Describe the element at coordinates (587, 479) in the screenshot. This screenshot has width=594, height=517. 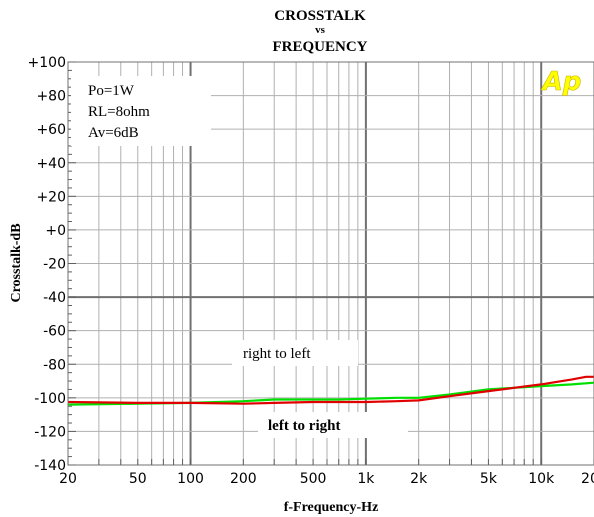
I see `x-tick-label: 20k` at that location.